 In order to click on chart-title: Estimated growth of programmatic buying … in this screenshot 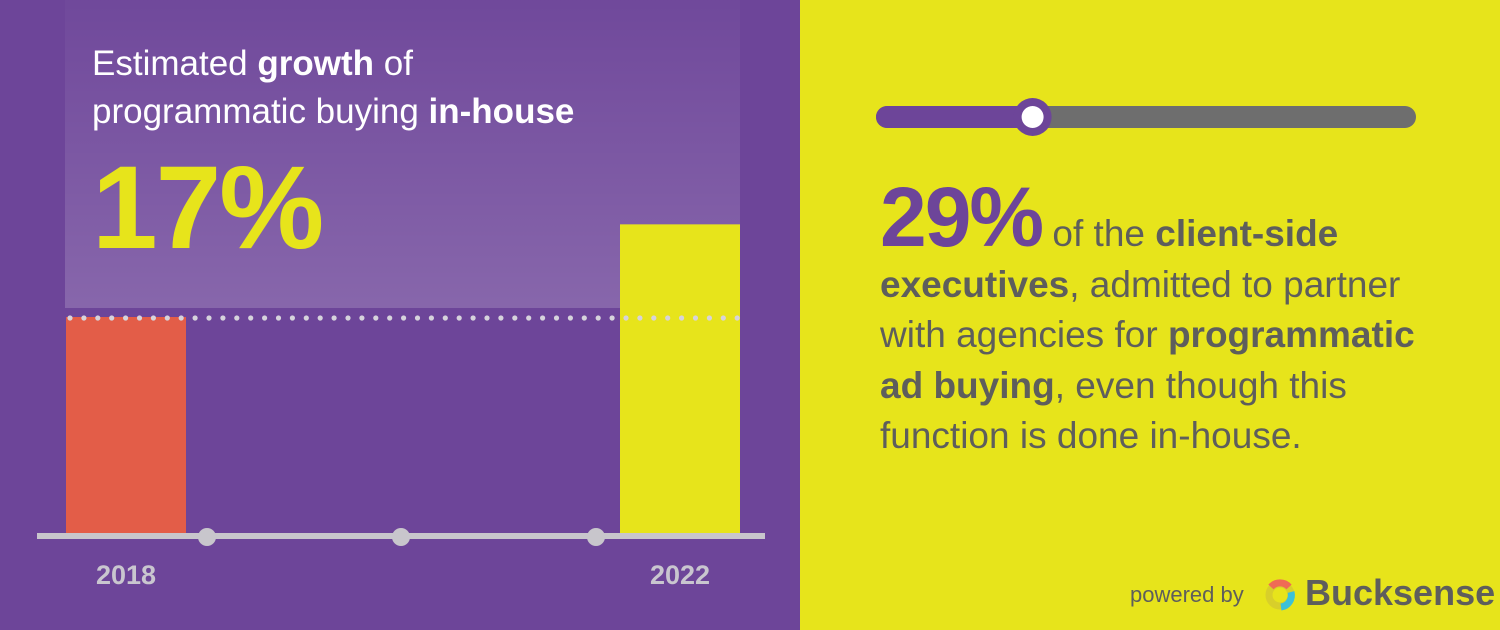, I will do `click(333, 88)`.